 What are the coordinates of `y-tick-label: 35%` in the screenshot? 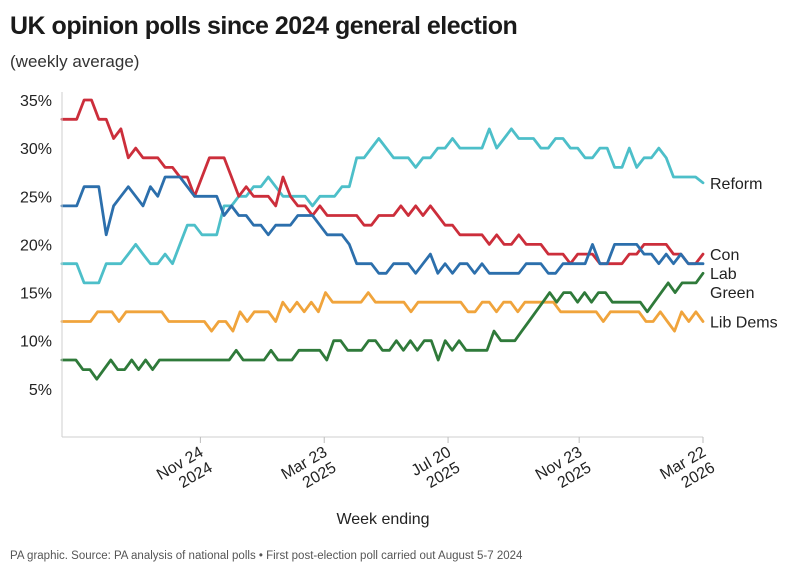 It's located at (36, 101).